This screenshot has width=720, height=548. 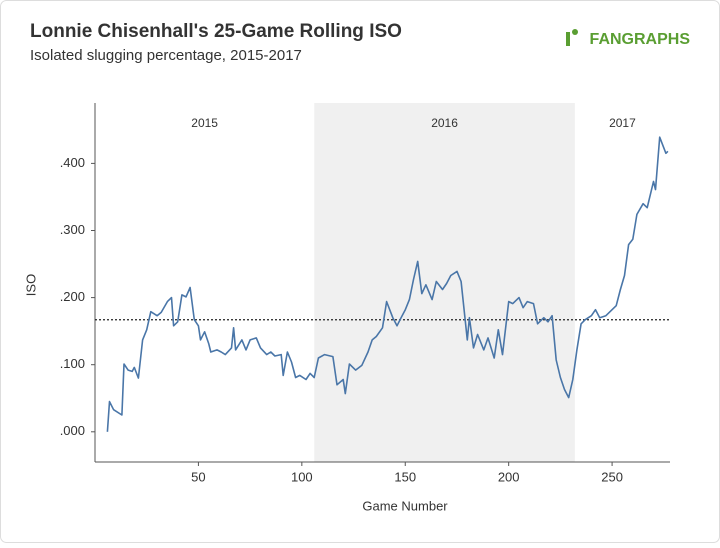 What do you see at coordinates (198, 476) in the screenshot?
I see `x-tick-label: 50` at bounding box center [198, 476].